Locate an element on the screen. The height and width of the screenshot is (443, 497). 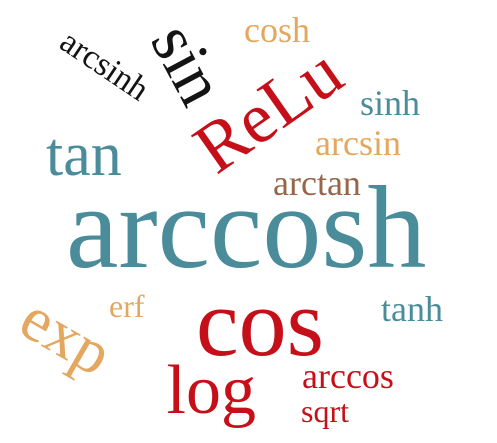
word-tan: tan is located at coordinates (84, 155).